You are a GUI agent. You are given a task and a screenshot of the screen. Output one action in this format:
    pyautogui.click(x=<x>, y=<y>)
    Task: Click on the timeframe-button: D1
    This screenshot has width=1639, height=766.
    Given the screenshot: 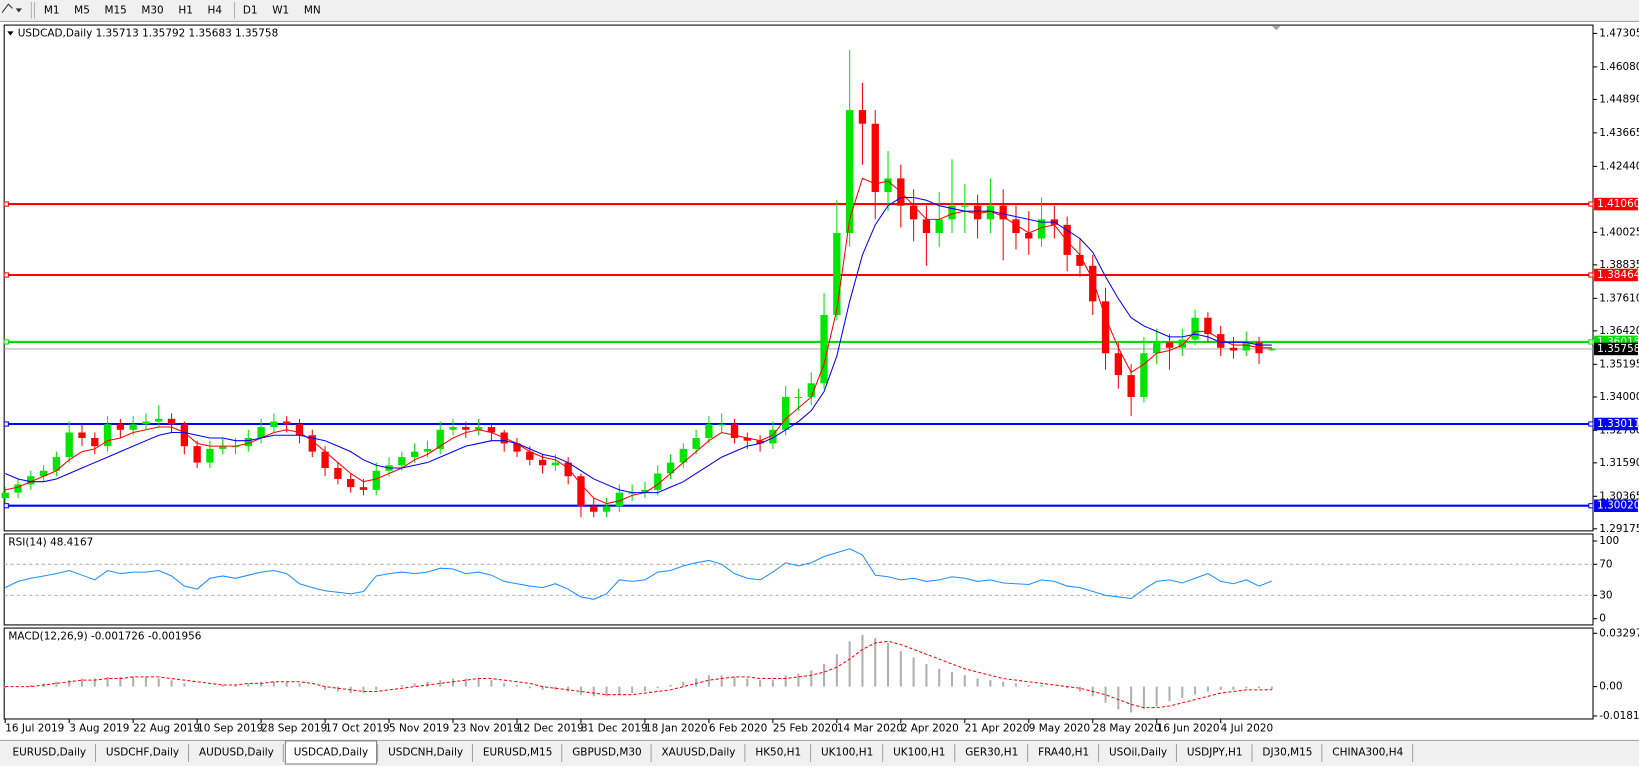 What is the action you would take?
    pyautogui.click(x=250, y=10)
    